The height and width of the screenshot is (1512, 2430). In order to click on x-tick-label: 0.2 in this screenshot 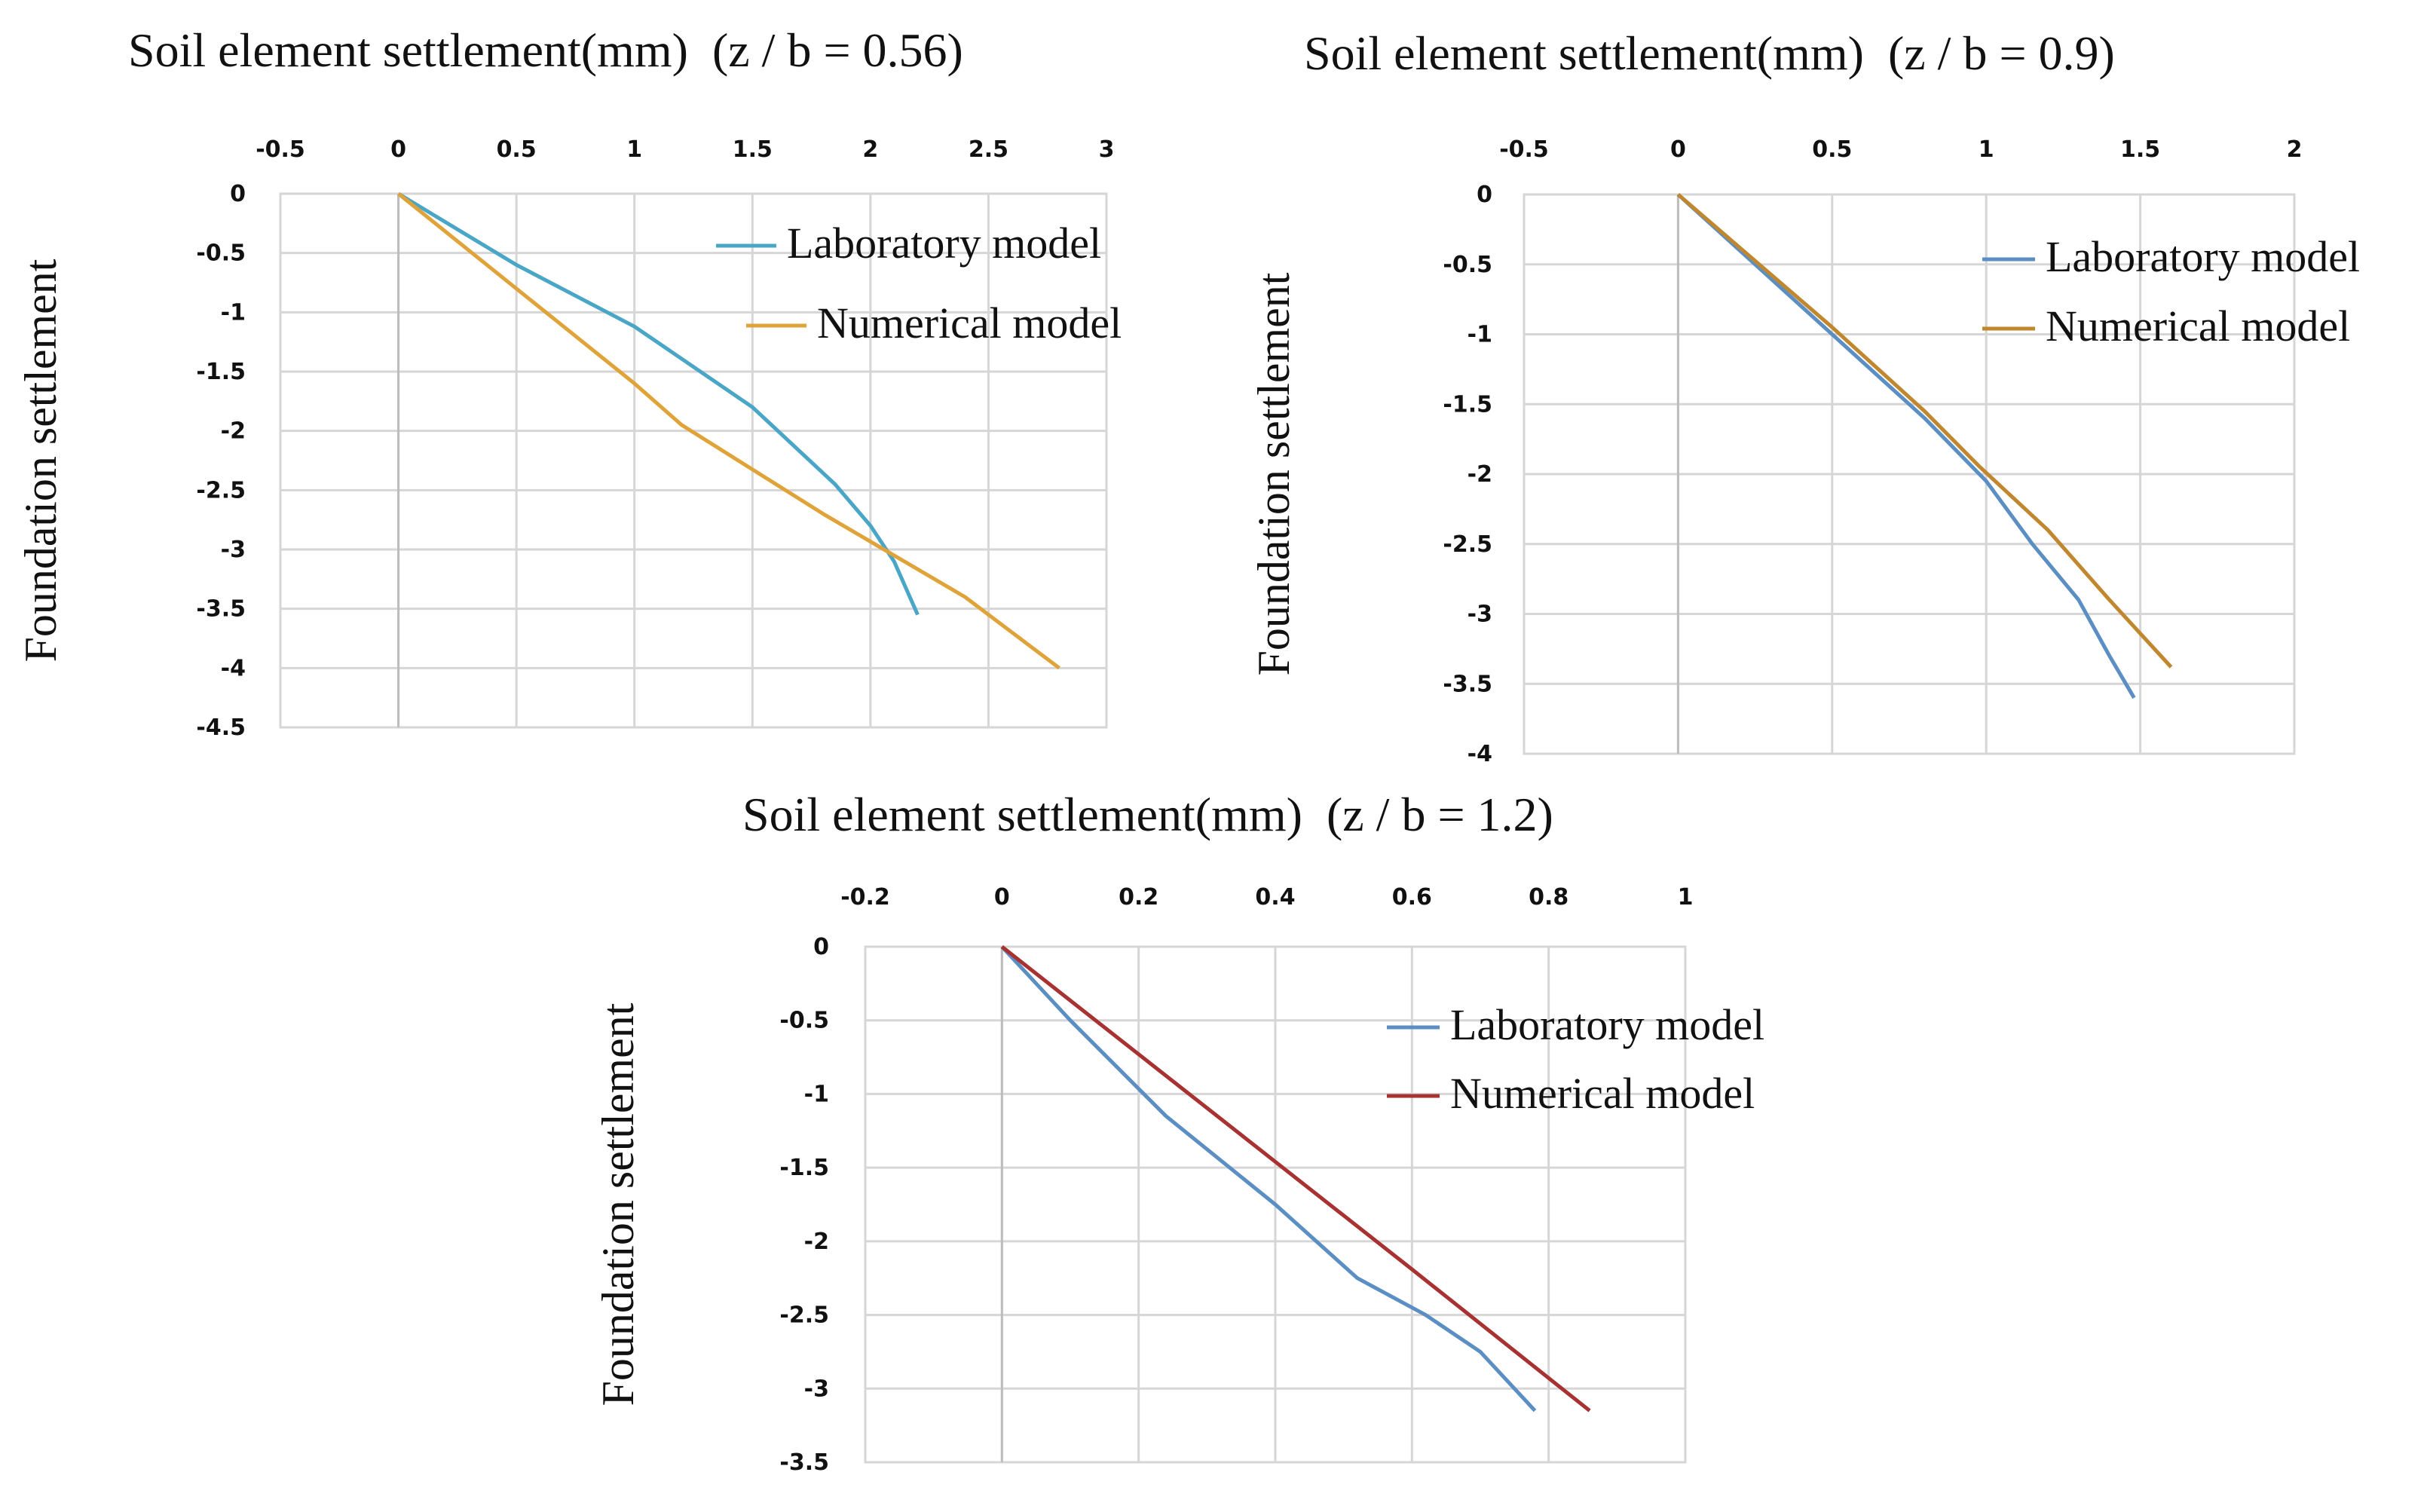, I will do `click(1138, 898)`.